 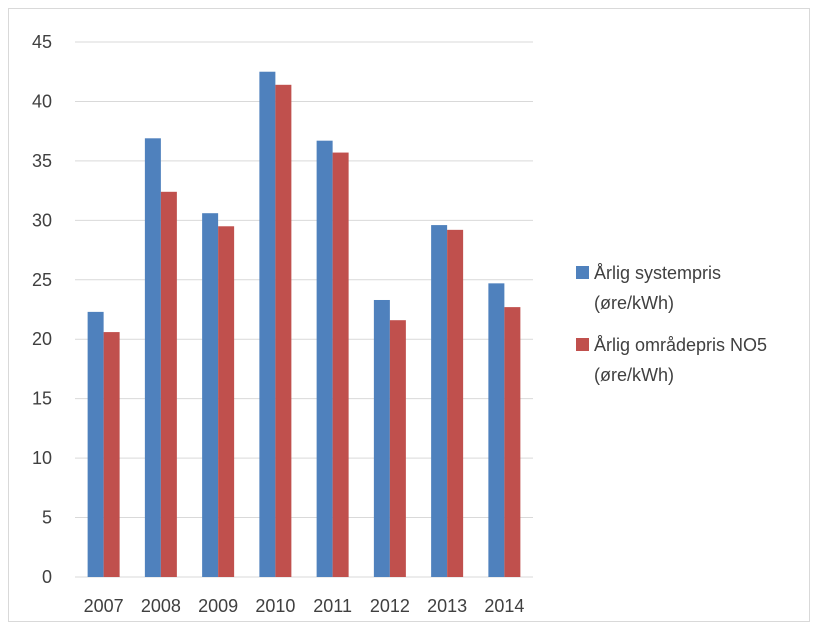 I want to click on y-tick-label: 30, so click(x=42, y=220).